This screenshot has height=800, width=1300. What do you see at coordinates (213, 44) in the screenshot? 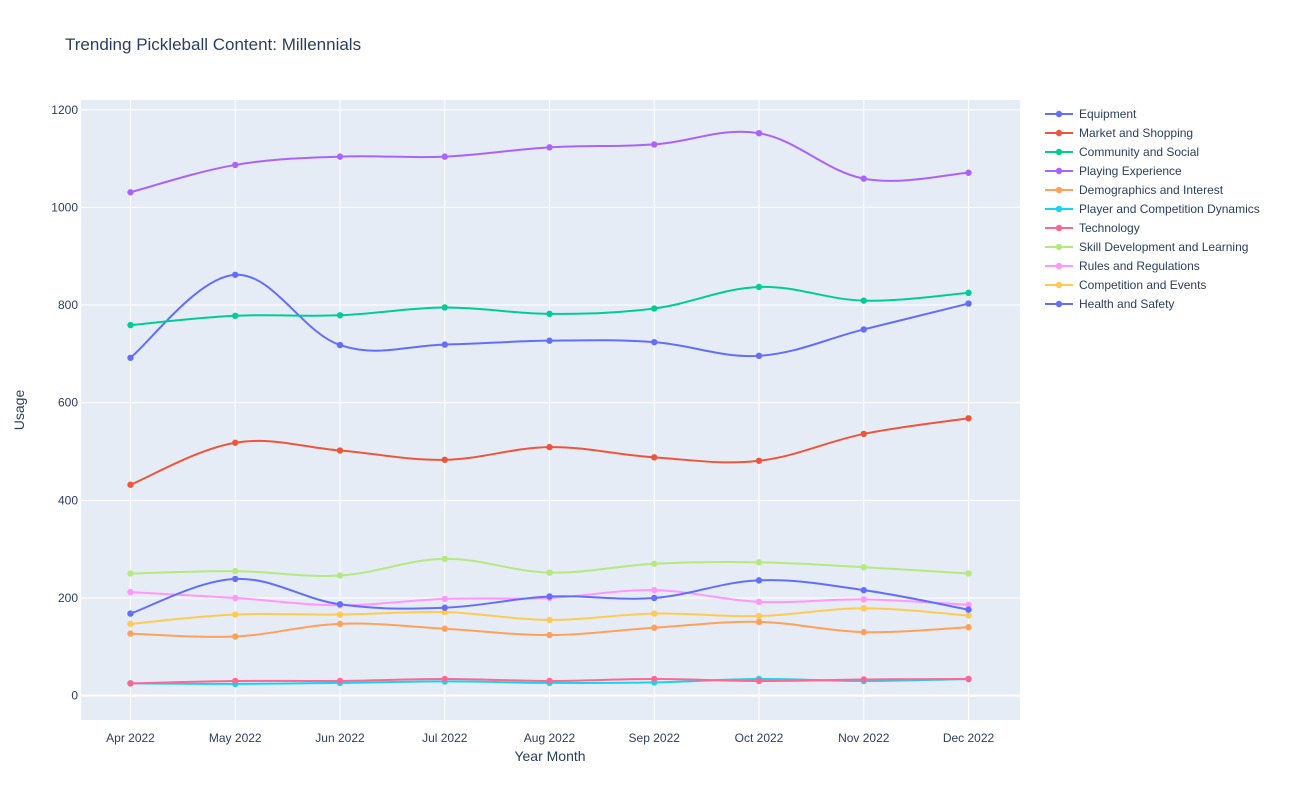
I see `chart-title: Trending Pickleball Content: Millennials` at bounding box center [213, 44].